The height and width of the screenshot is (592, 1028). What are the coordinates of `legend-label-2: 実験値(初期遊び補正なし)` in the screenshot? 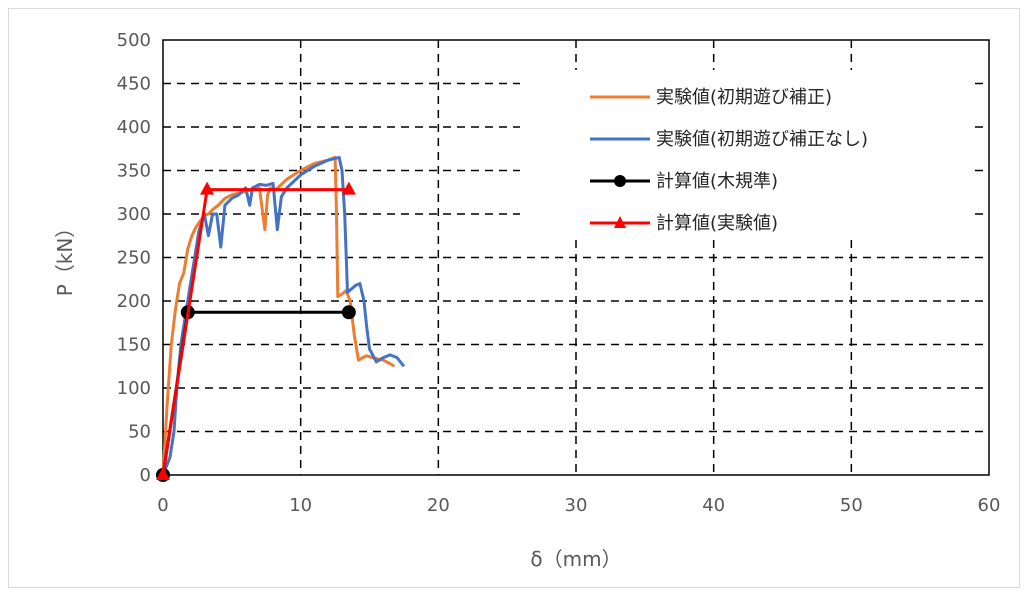 It's located at (762, 139).